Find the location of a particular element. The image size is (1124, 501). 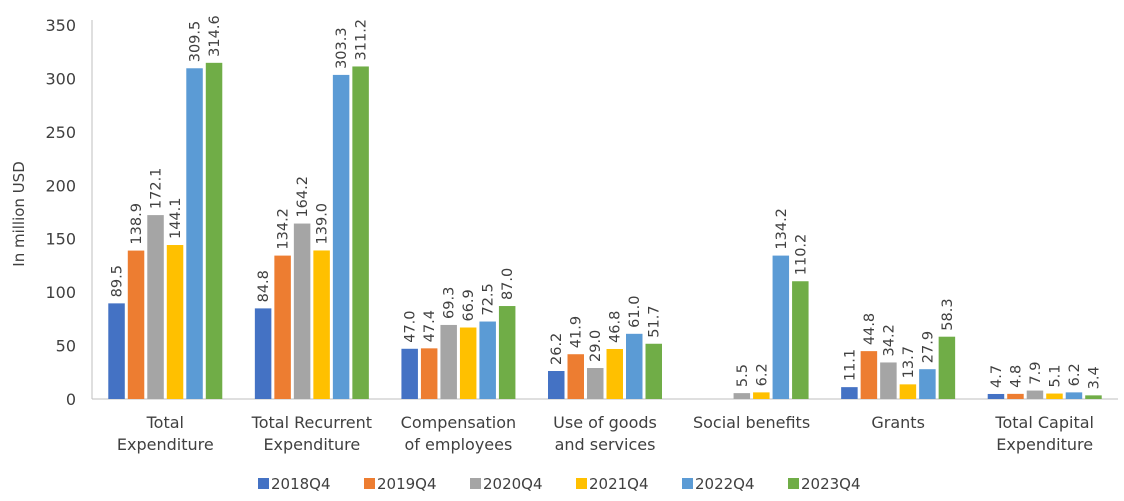

data-label: 89.5 is located at coordinates (118, 281).